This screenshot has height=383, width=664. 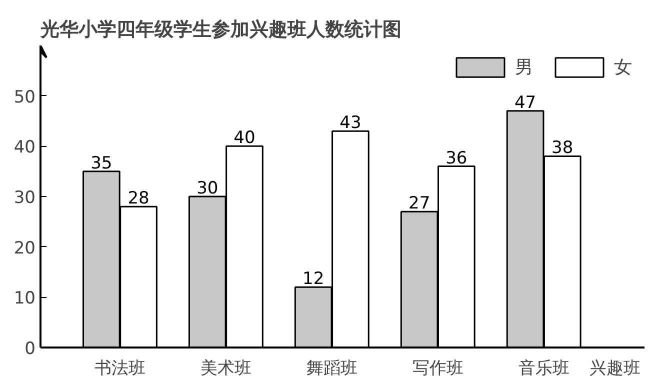 What do you see at coordinates (245, 138) in the screenshot?
I see `data-label: 40` at bounding box center [245, 138].